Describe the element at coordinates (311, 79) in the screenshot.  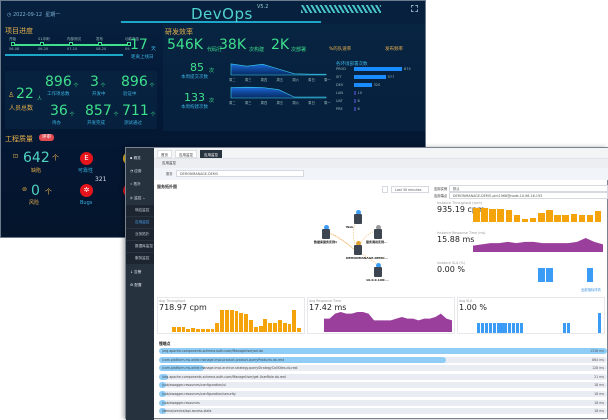
I see `weekday-tick: 周日` at that location.